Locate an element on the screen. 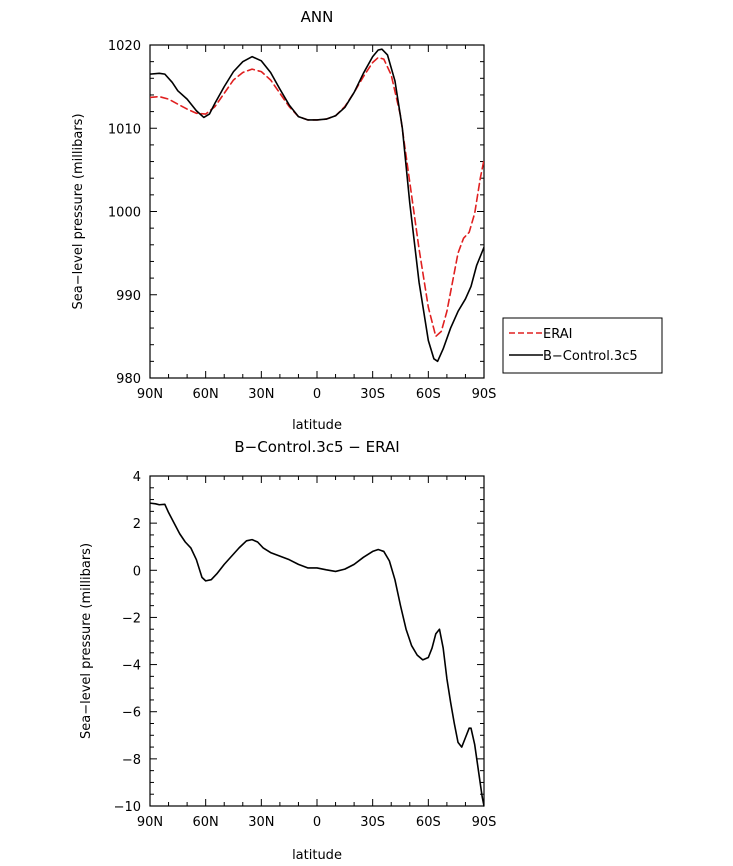 The height and width of the screenshot is (866, 733). chart-title: B−Control.3c5 − ERAI is located at coordinates (316, 447).